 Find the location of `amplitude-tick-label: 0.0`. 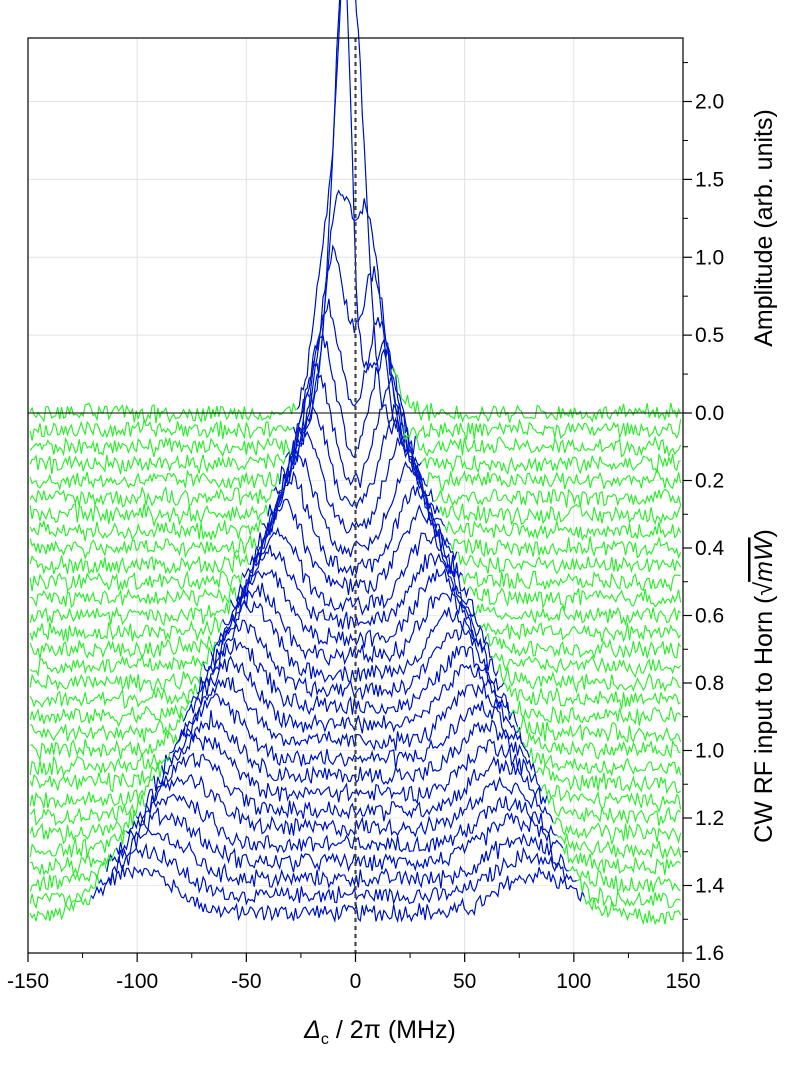

amplitude-tick-label: 0.0 is located at coordinates (709, 413).